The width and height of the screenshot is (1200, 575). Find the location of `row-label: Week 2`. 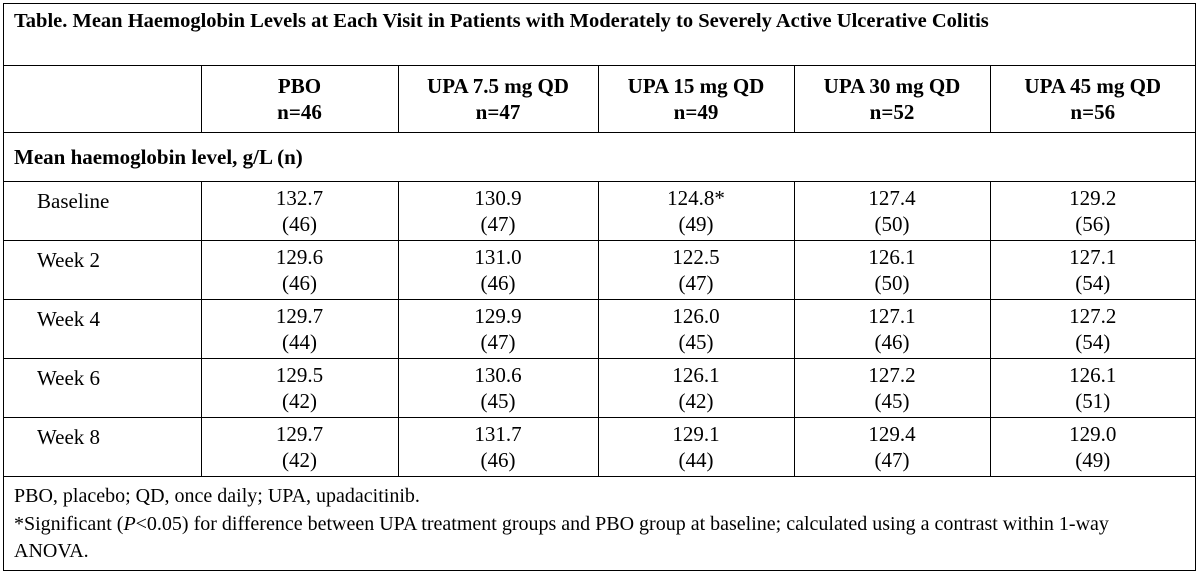

row-label: Week 2 is located at coordinates (102, 270).